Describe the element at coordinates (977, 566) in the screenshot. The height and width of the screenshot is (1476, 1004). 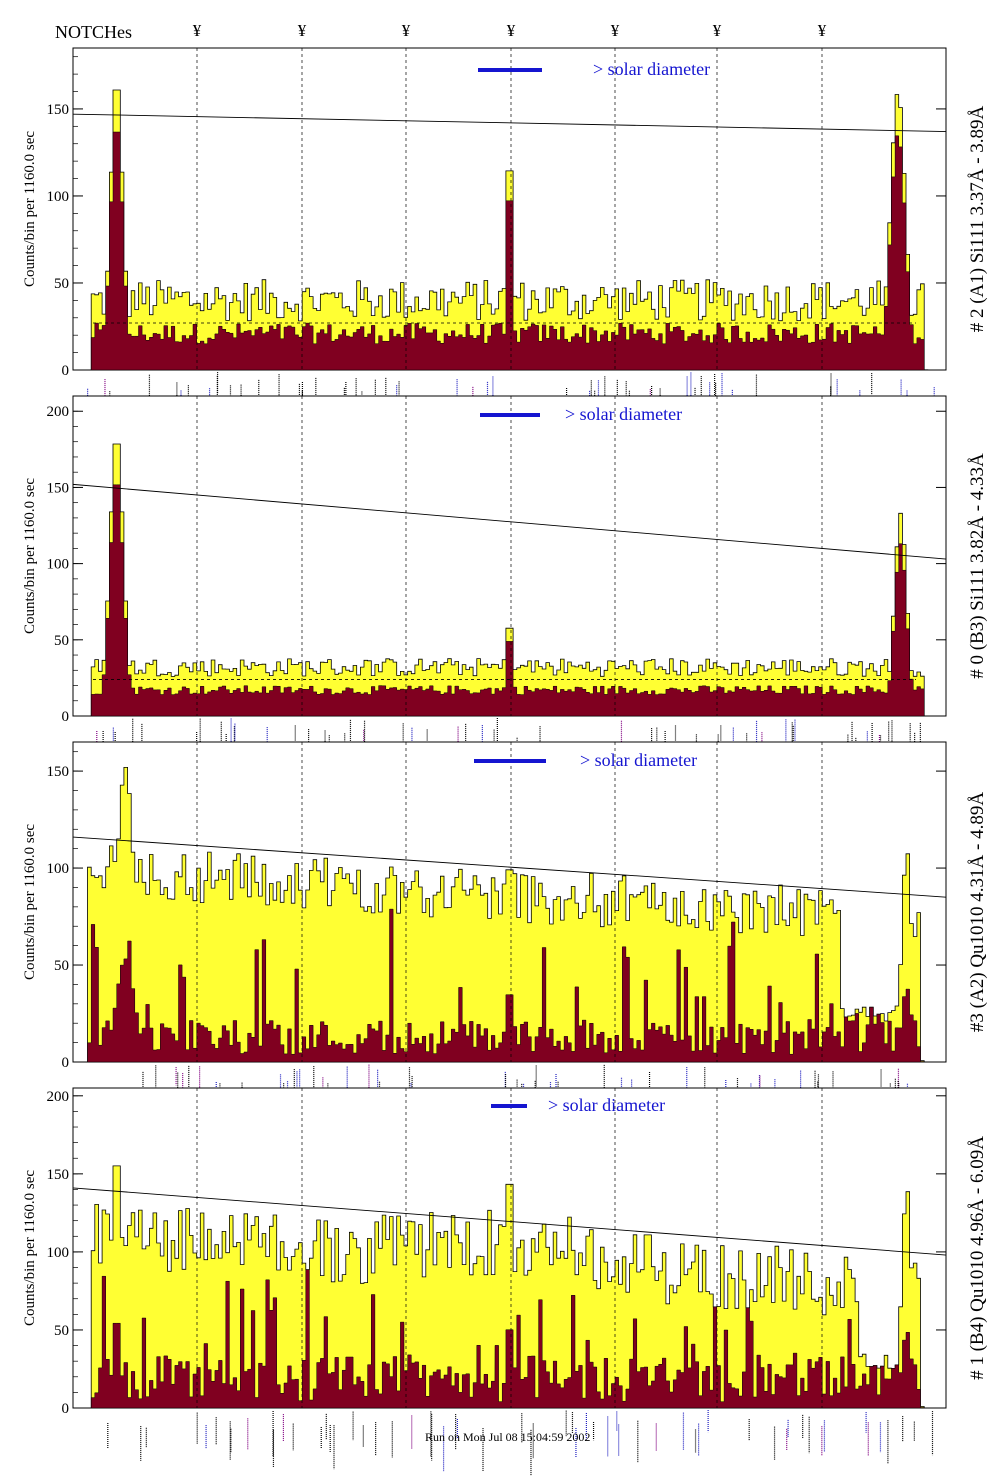
I see `panel-title: # 0 (B3) Si111 3.82Å - 4.33Å` at that location.